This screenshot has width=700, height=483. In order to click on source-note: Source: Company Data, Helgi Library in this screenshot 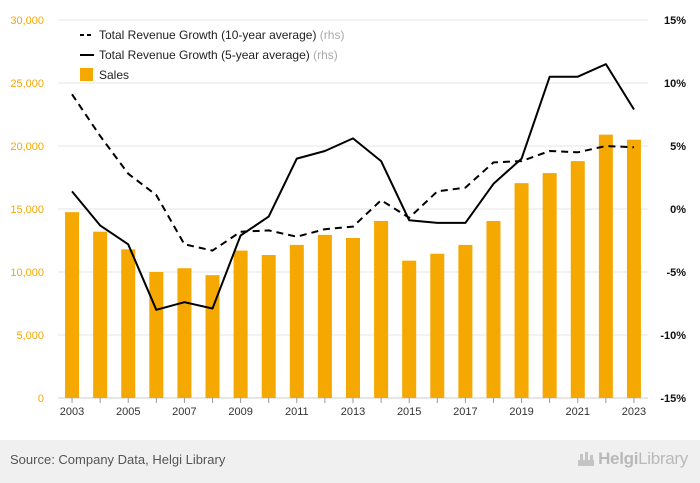, I will do `click(118, 459)`.